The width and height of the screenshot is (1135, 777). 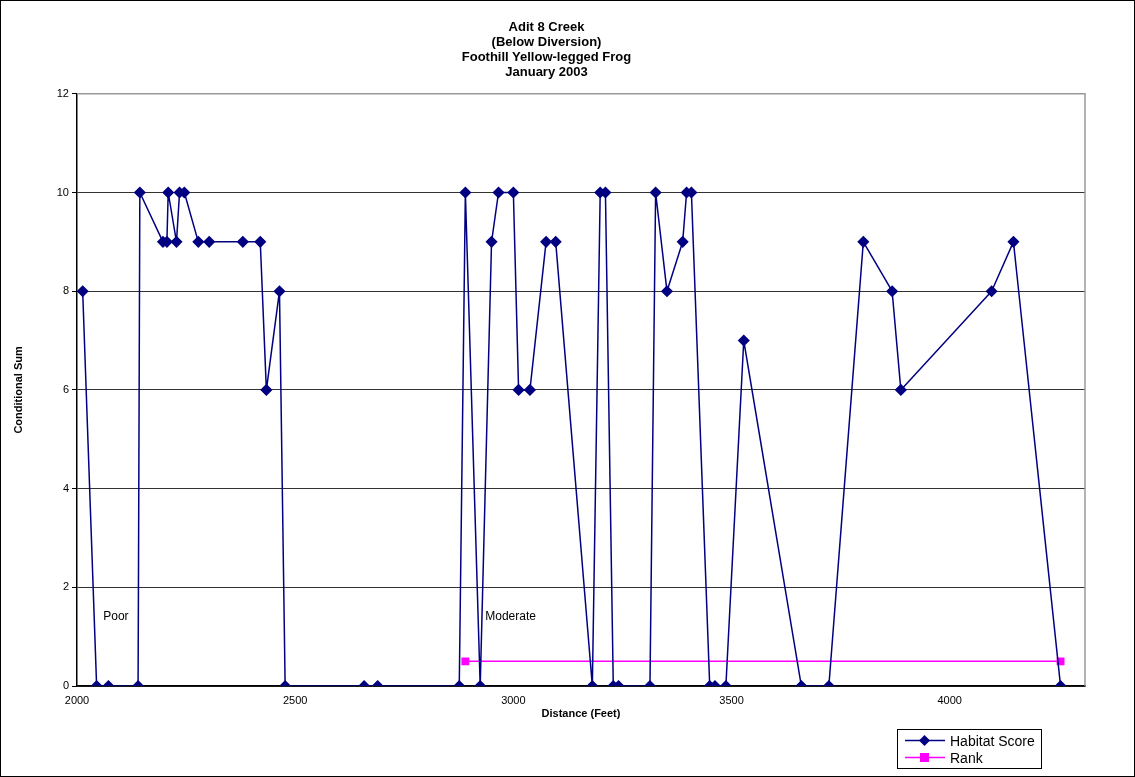 What do you see at coordinates (62, 92) in the screenshot?
I see `y-tick-label: 12` at bounding box center [62, 92].